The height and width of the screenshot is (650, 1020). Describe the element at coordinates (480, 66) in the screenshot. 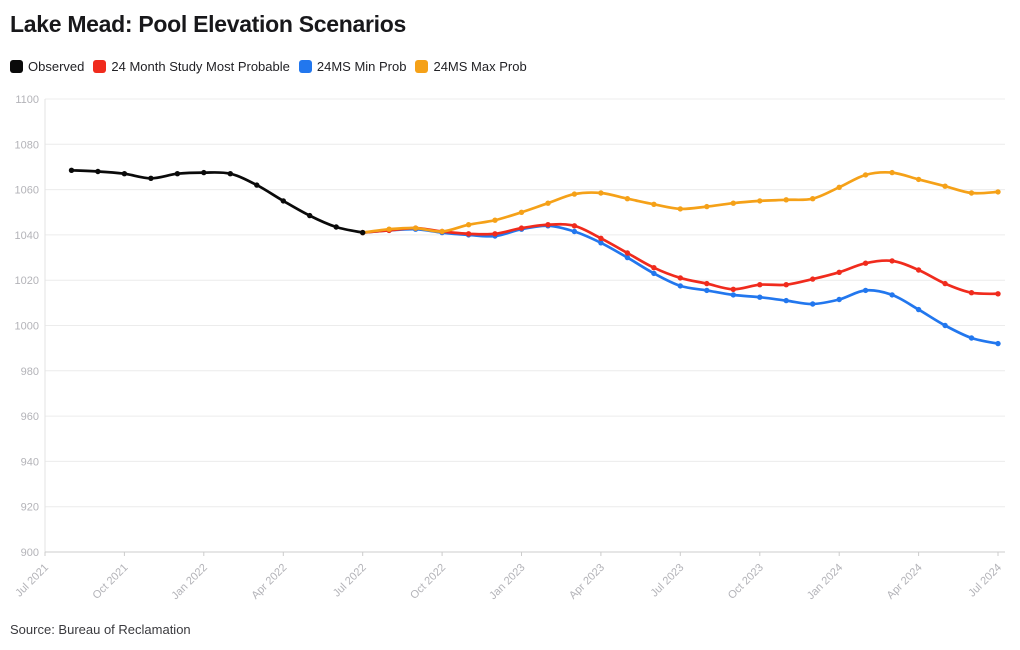

I see `legend-label: 24MS Max Prob` at that location.